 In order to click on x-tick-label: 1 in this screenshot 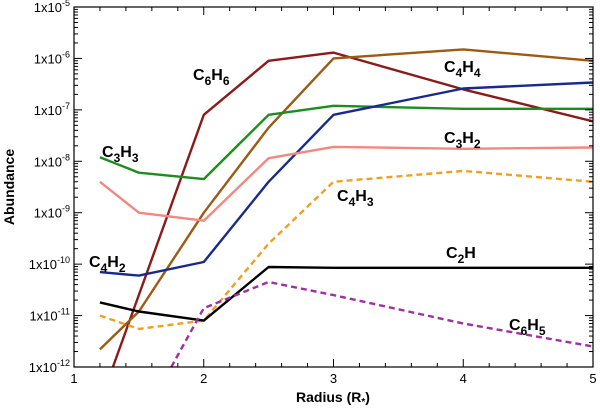, I will do `click(73, 378)`.